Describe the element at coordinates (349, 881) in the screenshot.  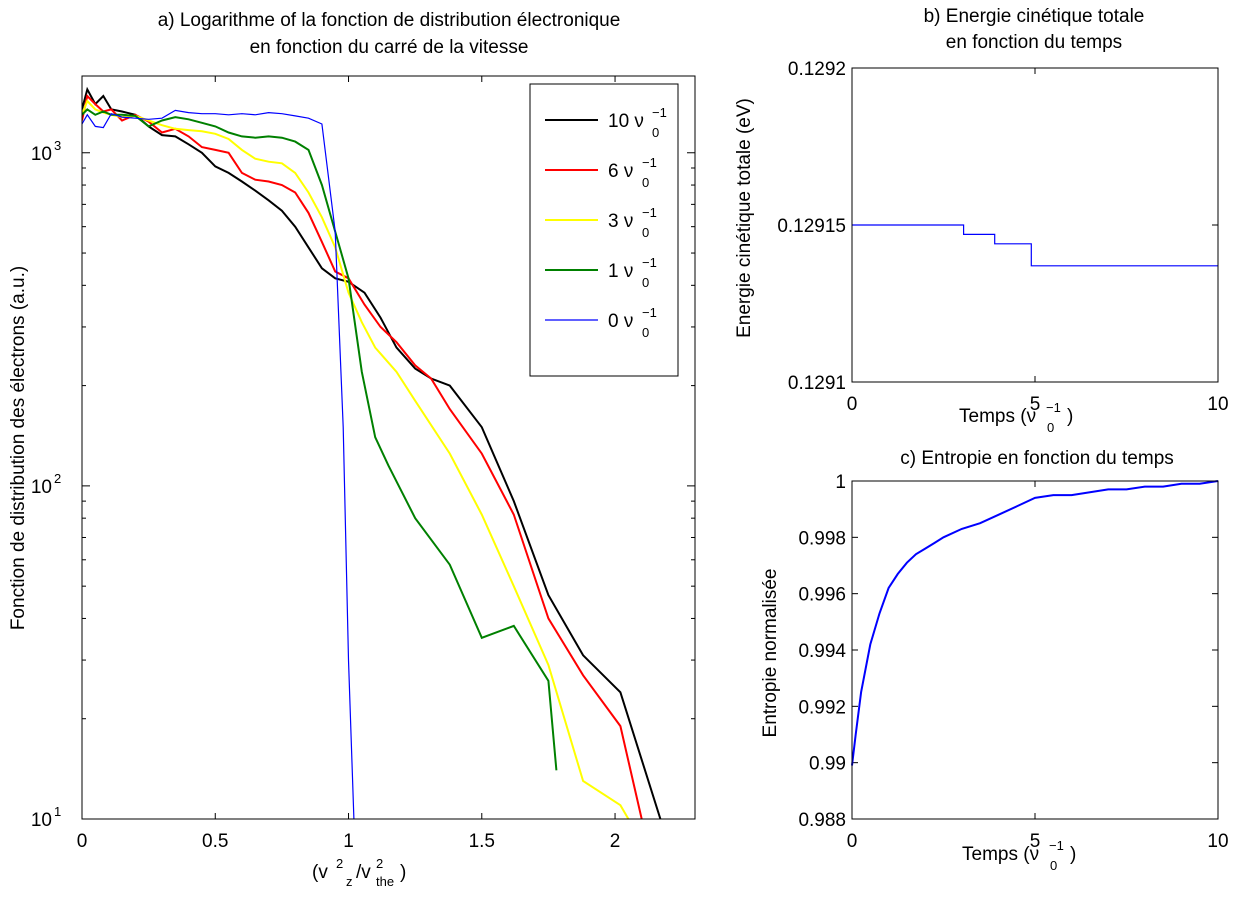
I see `svg-text: z` at that location.